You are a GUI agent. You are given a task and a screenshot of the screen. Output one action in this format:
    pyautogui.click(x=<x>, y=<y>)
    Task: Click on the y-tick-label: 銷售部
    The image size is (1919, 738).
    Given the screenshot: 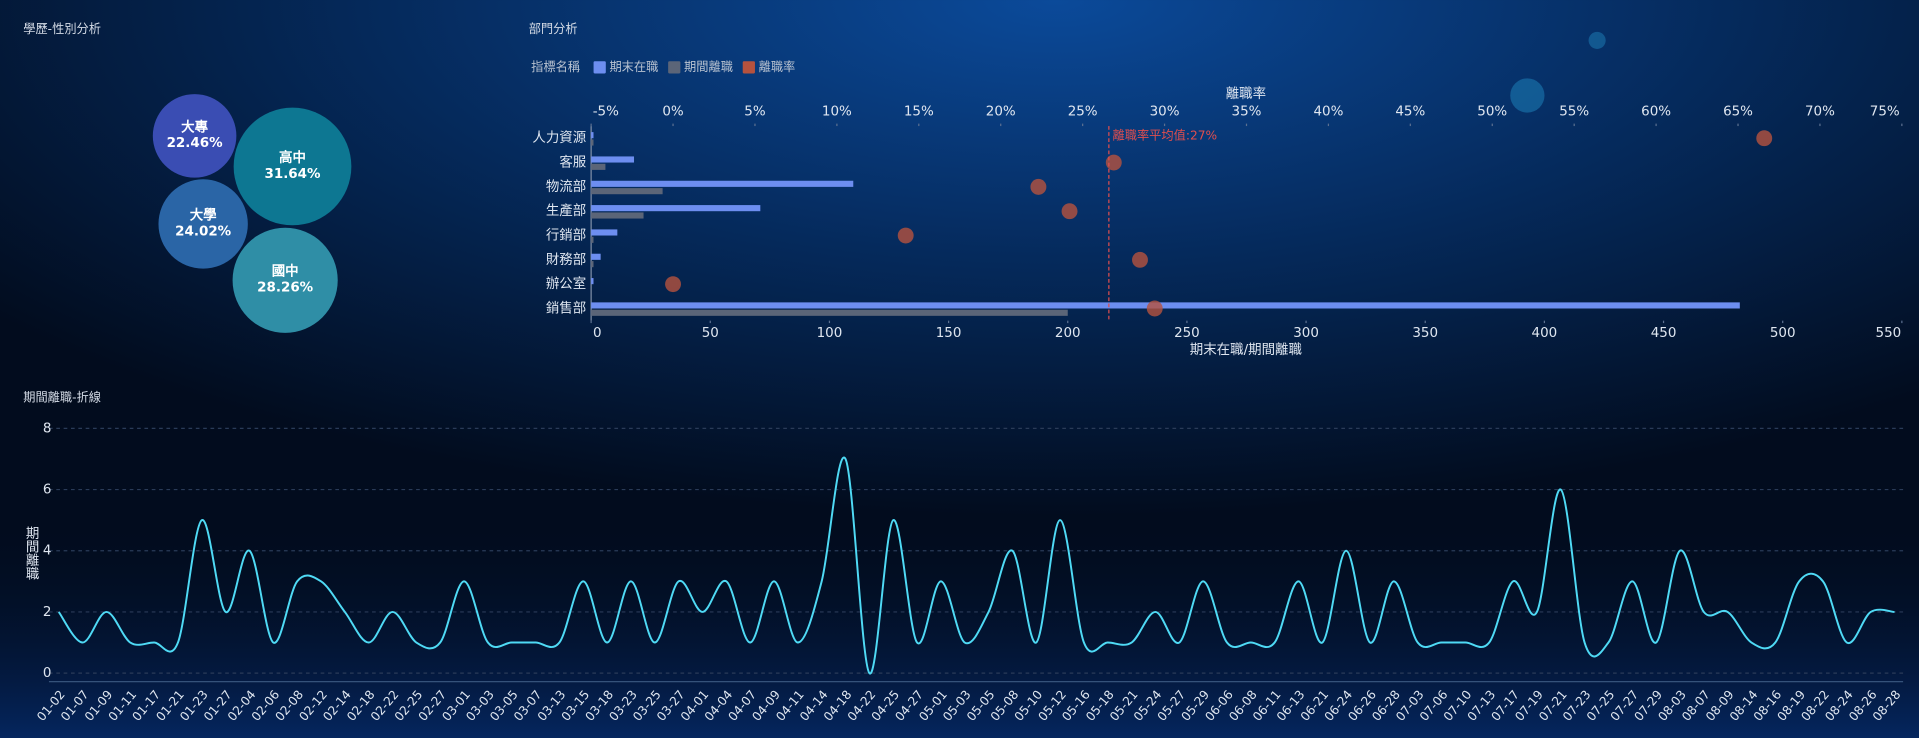 What is the action you would take?
    pyautogui.click(x=566, y=308)
    